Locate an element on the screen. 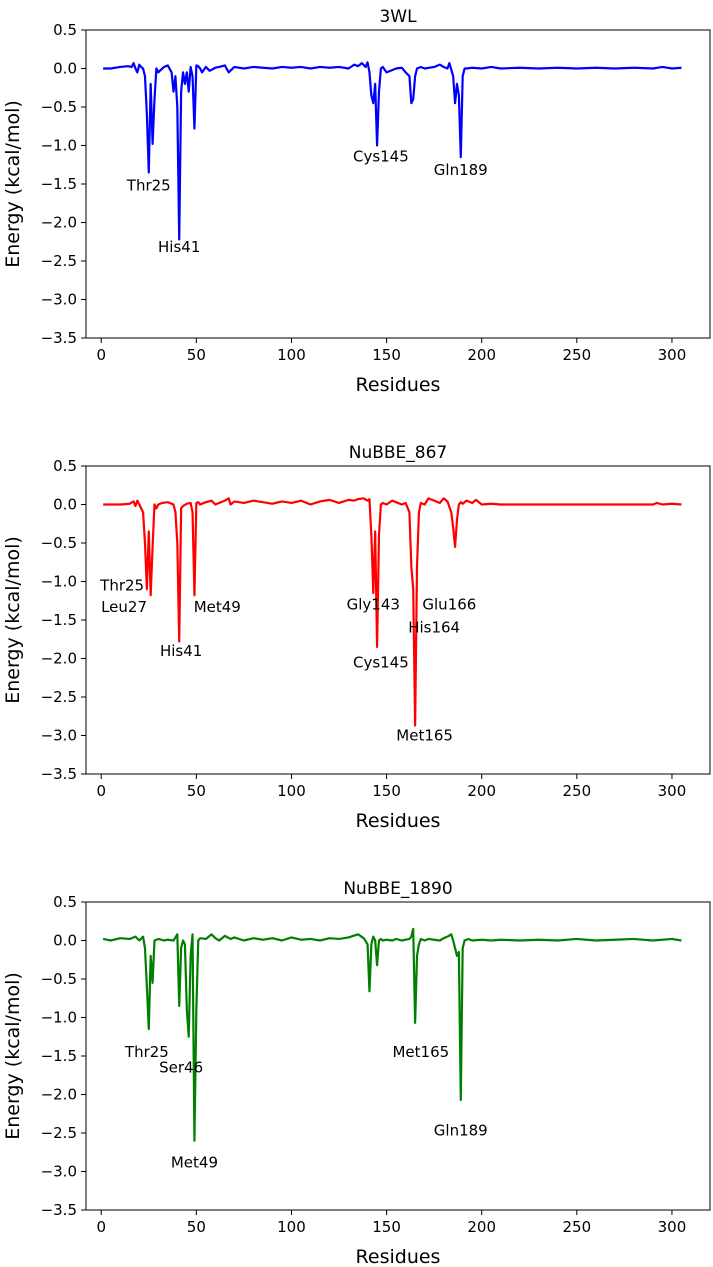 Image resolution: width=713 pixels, height=1267 pixels. residue-annotation: His164 is located at coordinates (434, 628).